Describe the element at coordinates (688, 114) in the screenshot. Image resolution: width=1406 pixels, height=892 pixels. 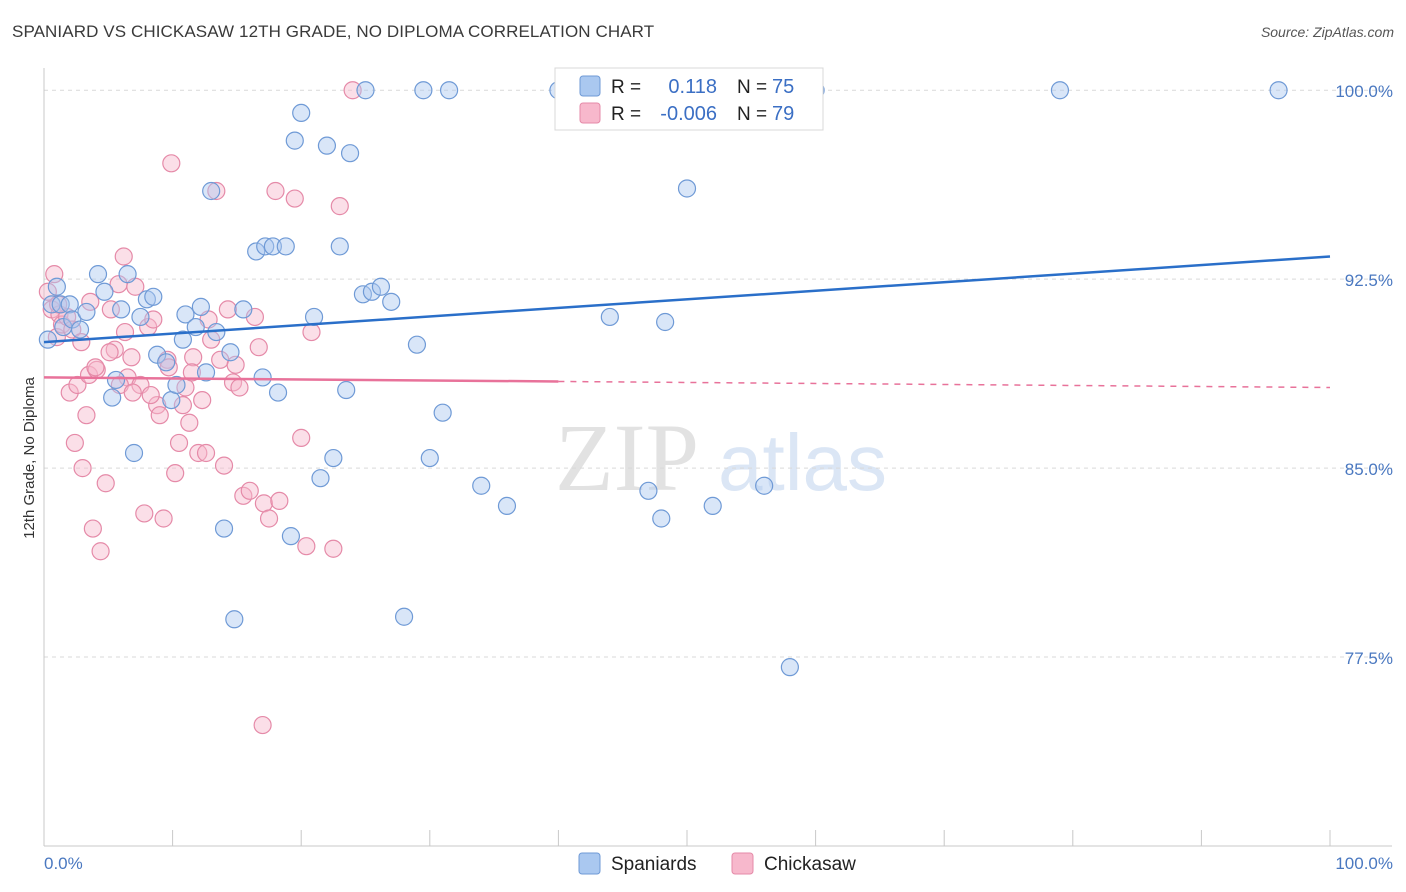
I see `legend-r-chickasaw: -0.006` at that location.